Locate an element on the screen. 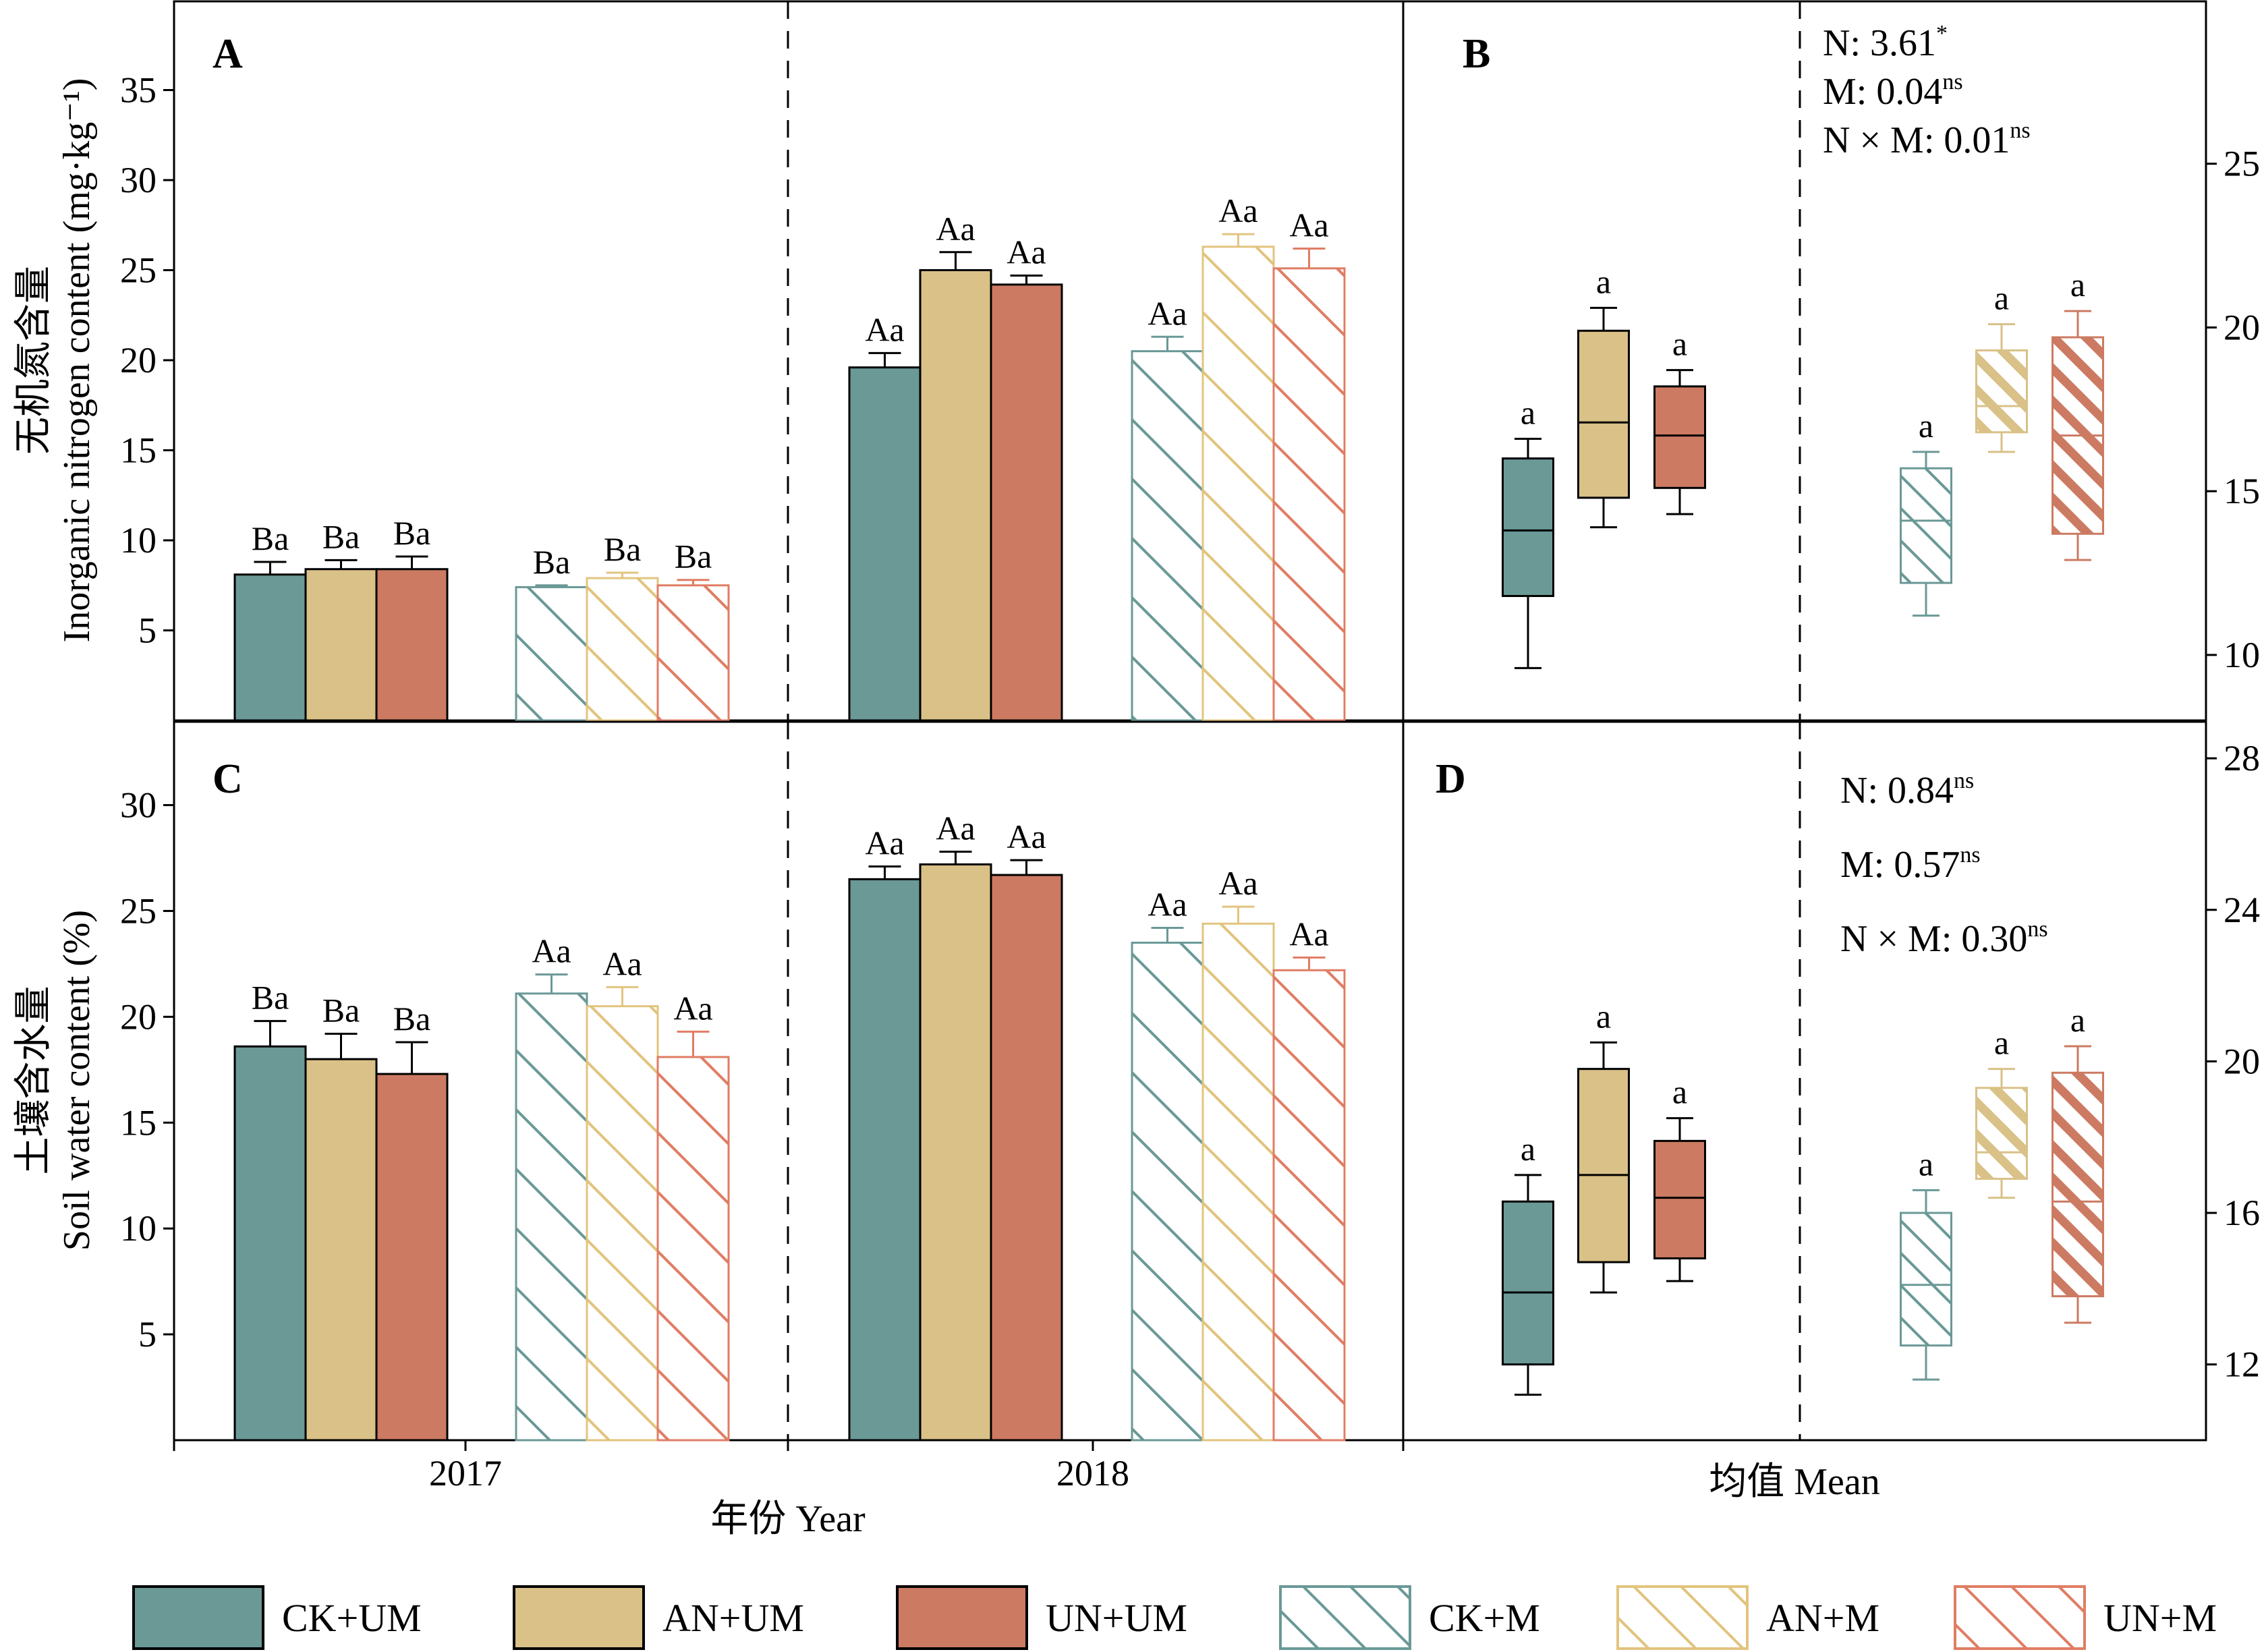 The width and height of the screenshot is (2264, 1652). y-tick-label: 16 is located at coordinates (2242, 1213).